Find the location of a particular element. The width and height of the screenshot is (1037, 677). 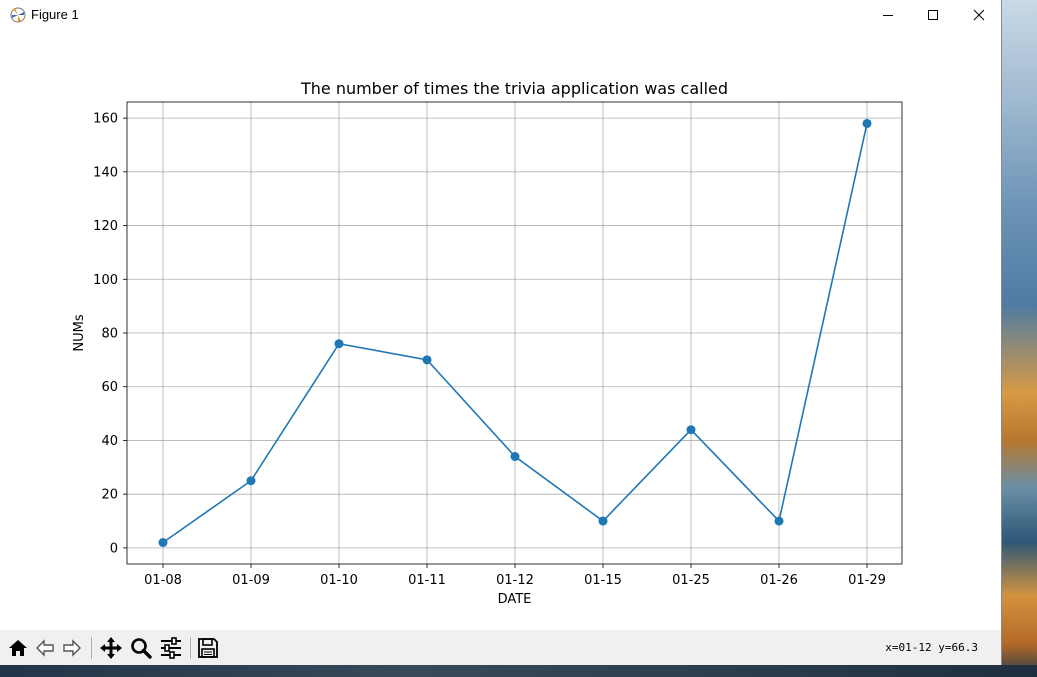

y-tick-label: 20 is located at coordinates (109, 495).